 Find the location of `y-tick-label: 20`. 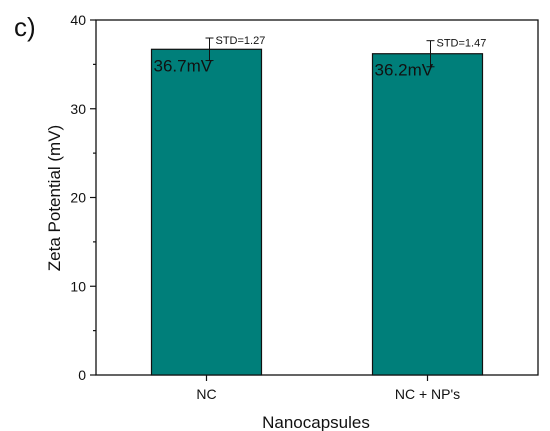

y-tick-label: 20 is located at coordinates (78, 198).